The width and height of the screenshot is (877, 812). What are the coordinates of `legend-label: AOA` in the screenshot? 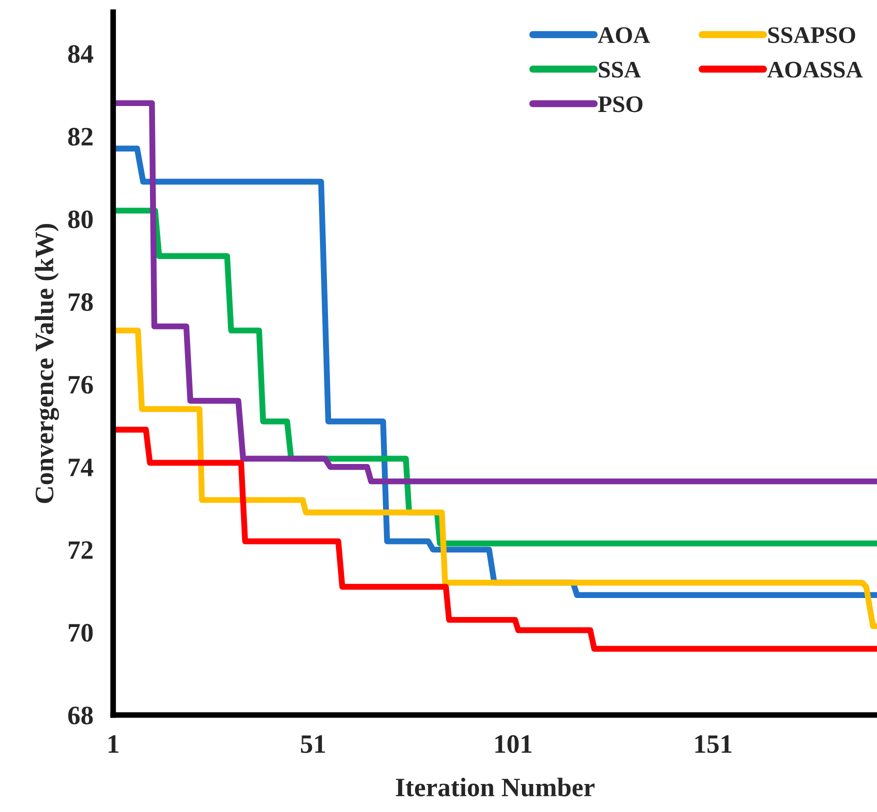 It's located at (624, 35).